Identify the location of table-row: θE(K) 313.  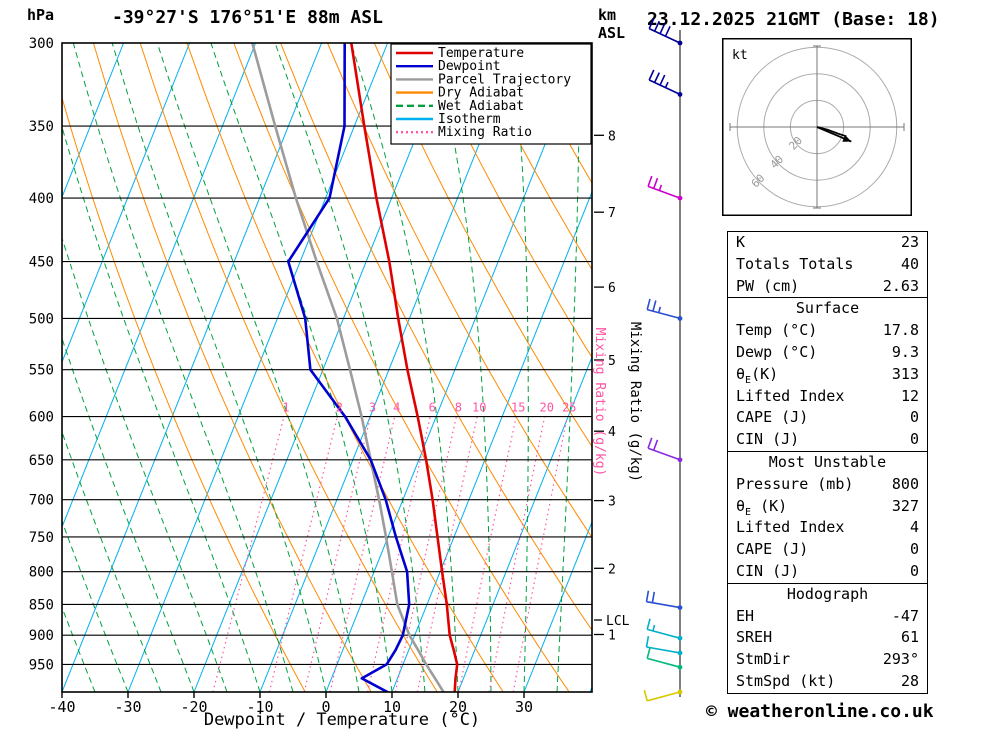
(827, 375).